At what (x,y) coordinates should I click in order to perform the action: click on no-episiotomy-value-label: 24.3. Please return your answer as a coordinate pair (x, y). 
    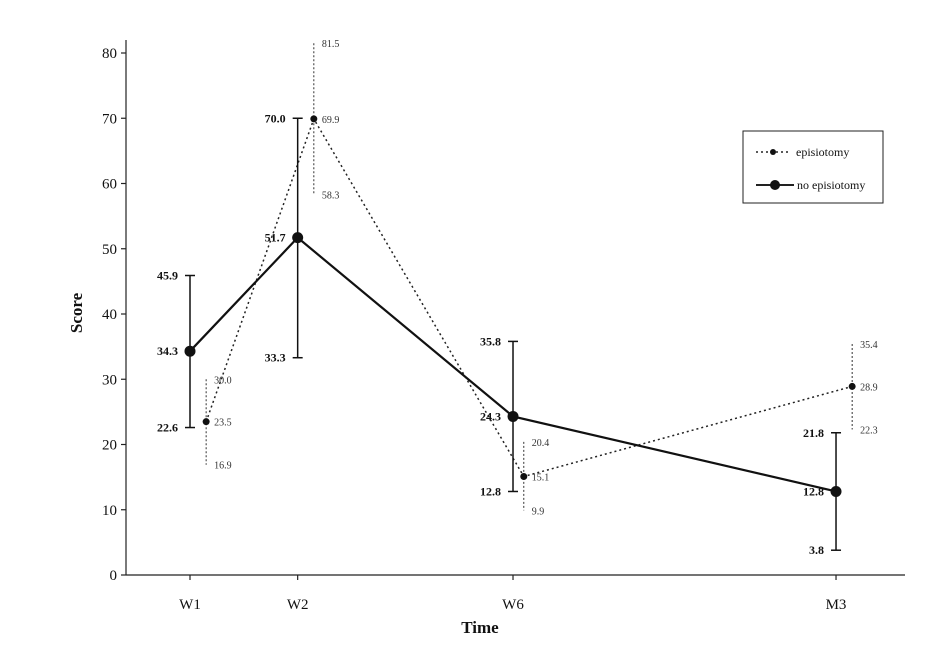
    Looking at the image, I should click on (490, 416).